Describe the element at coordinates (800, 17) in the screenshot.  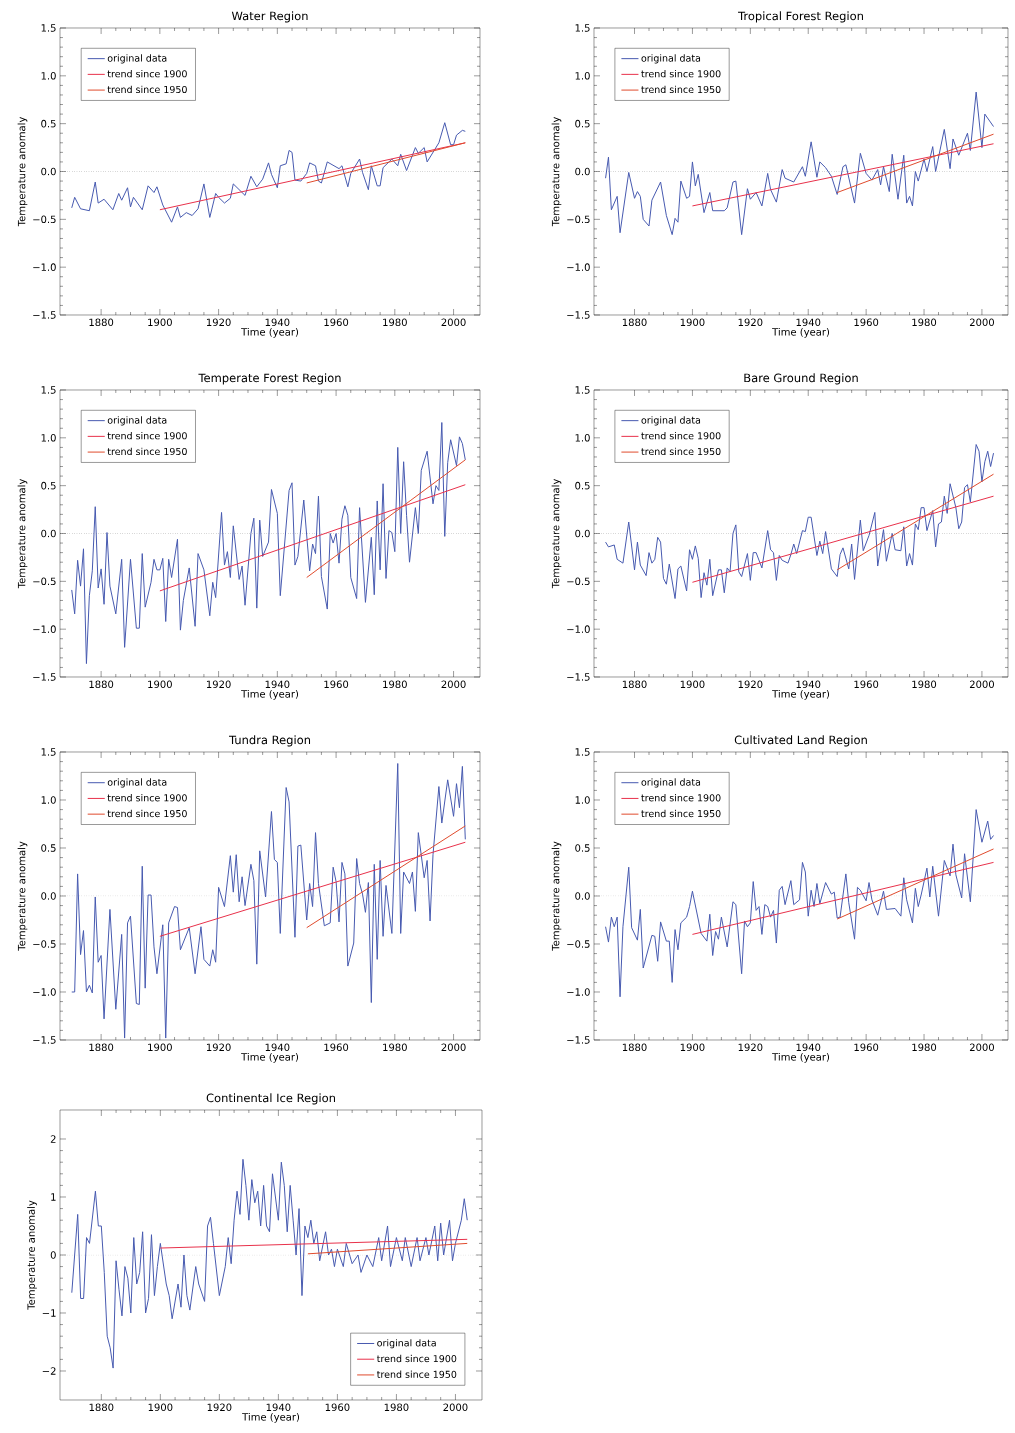
I see `chart-title: Tropical Forest Region` at that location.